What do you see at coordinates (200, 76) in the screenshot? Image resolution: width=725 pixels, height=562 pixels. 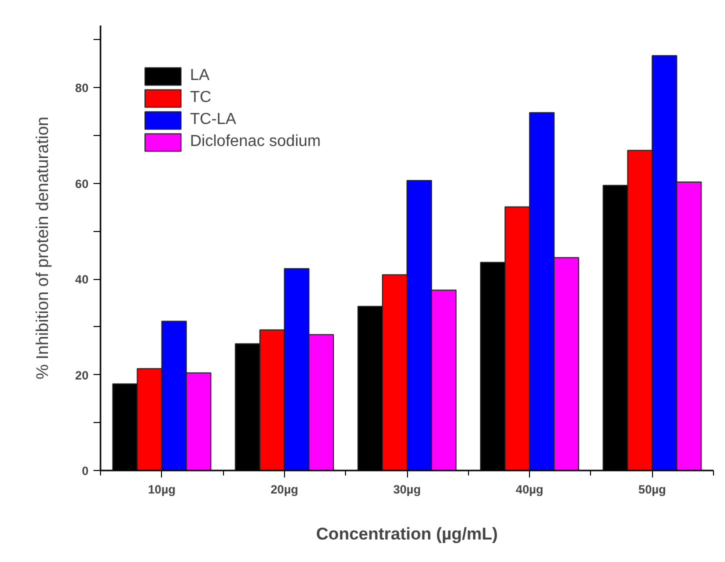 I see `legend-label: LA` at bounding box center [200, 76].